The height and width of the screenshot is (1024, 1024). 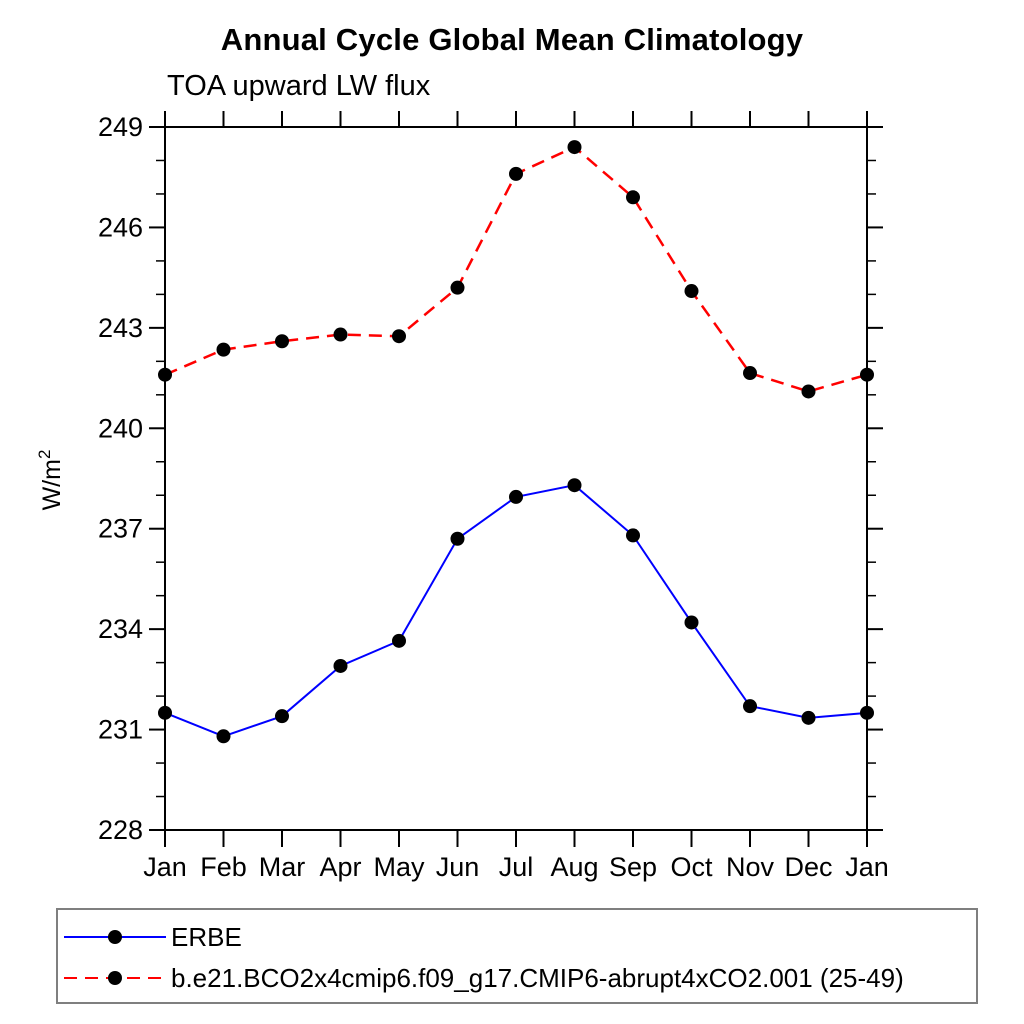 I want to click on chart-title: Annual Cycle Global Mean Climatology, so click(x=512, y=39).